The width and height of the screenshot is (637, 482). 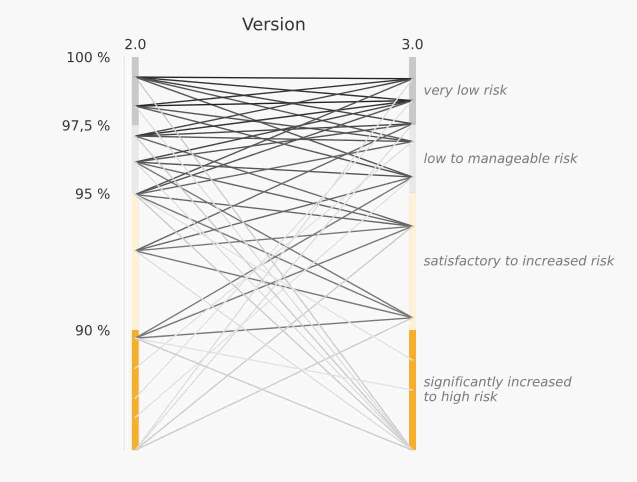 What do you see at coordinates (89, 57) in the screenshot?
I see `y-tick-label: 100 %` at bounding box center [89, 57].